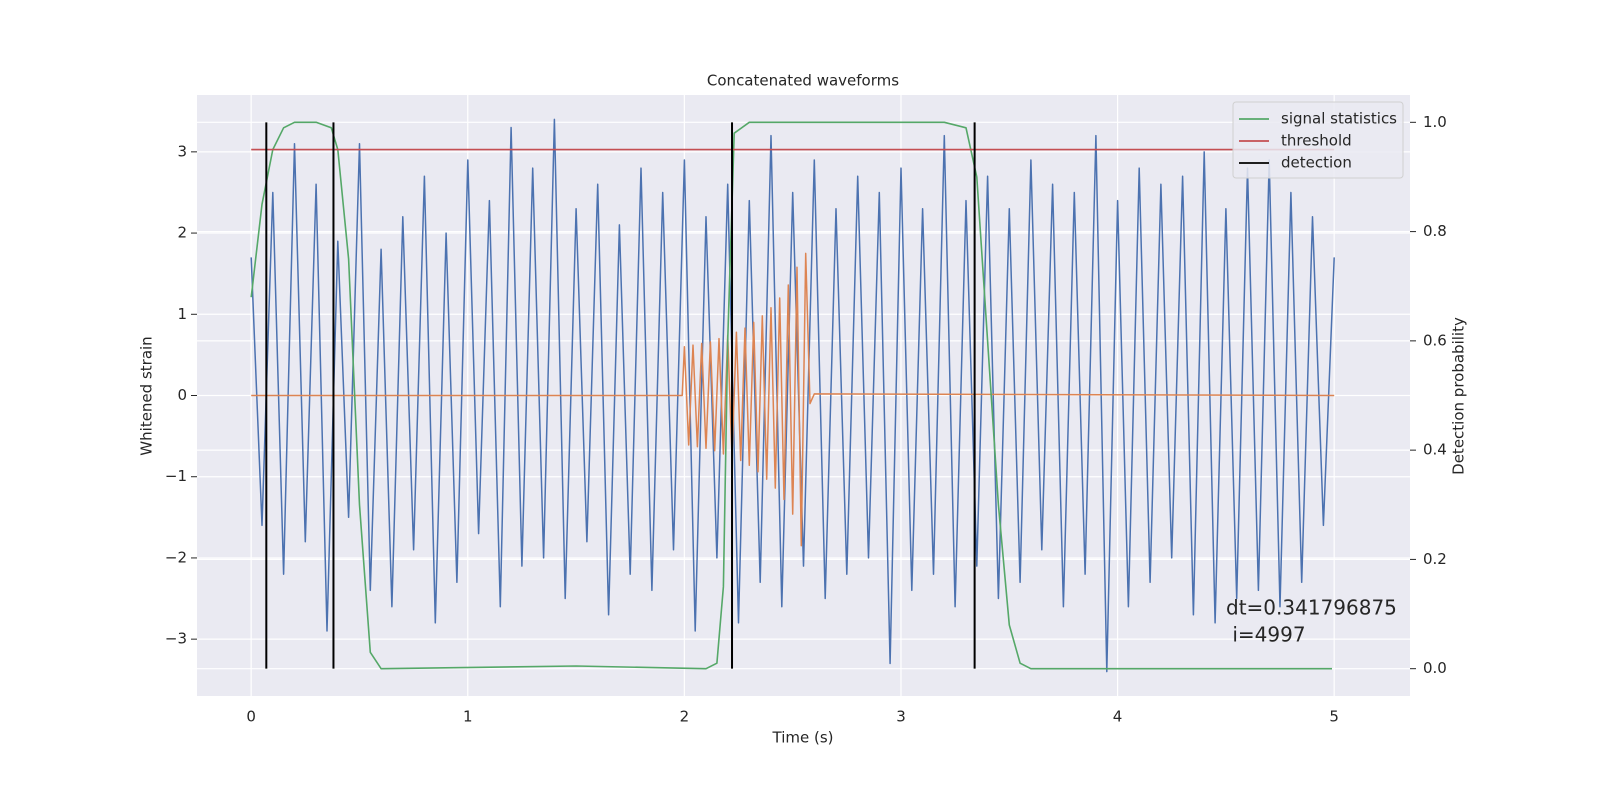  What do you see at coordinates (685, 717) in the screenshot?
I see `x-tick-label: 2` at bounding box center [685, 717].